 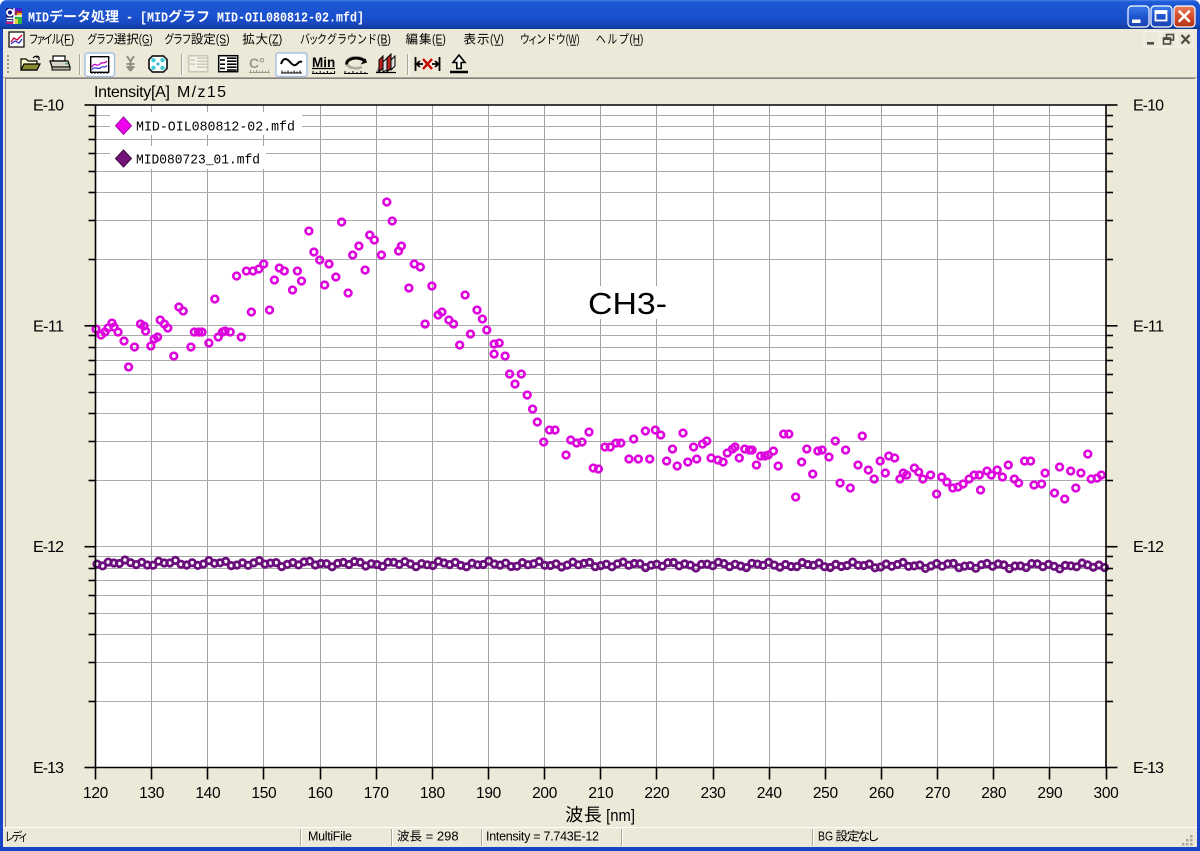 What do you see at coordinates (143, 19) in the screenshot?
I see `svg-text: - [MID` at bounding box center [143, 19].